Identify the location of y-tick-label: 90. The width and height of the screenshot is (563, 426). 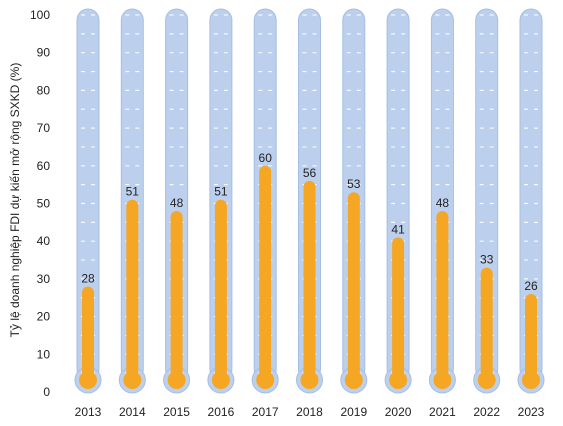
(44, 53).